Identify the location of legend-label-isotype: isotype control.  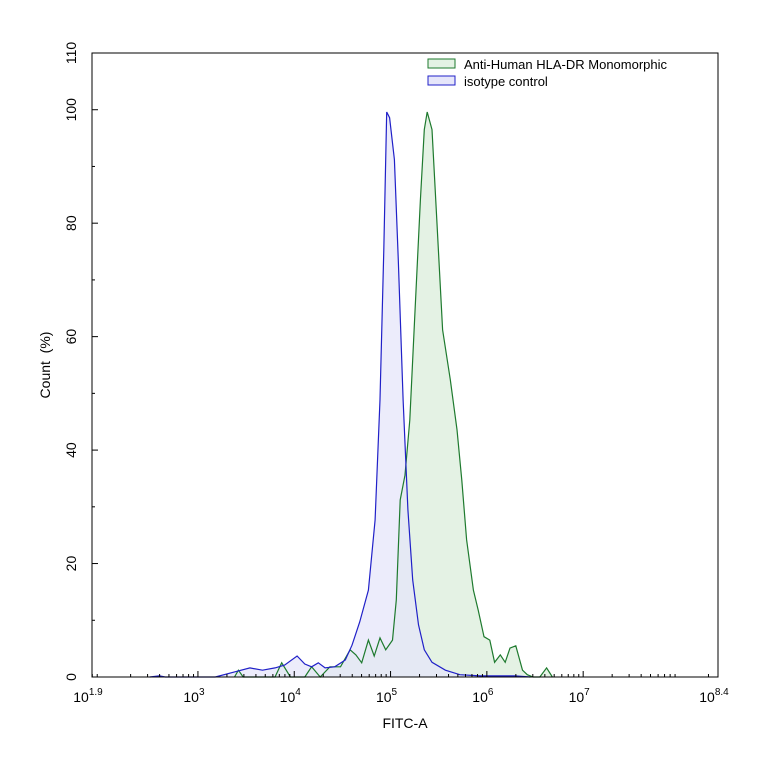
(506, 81).